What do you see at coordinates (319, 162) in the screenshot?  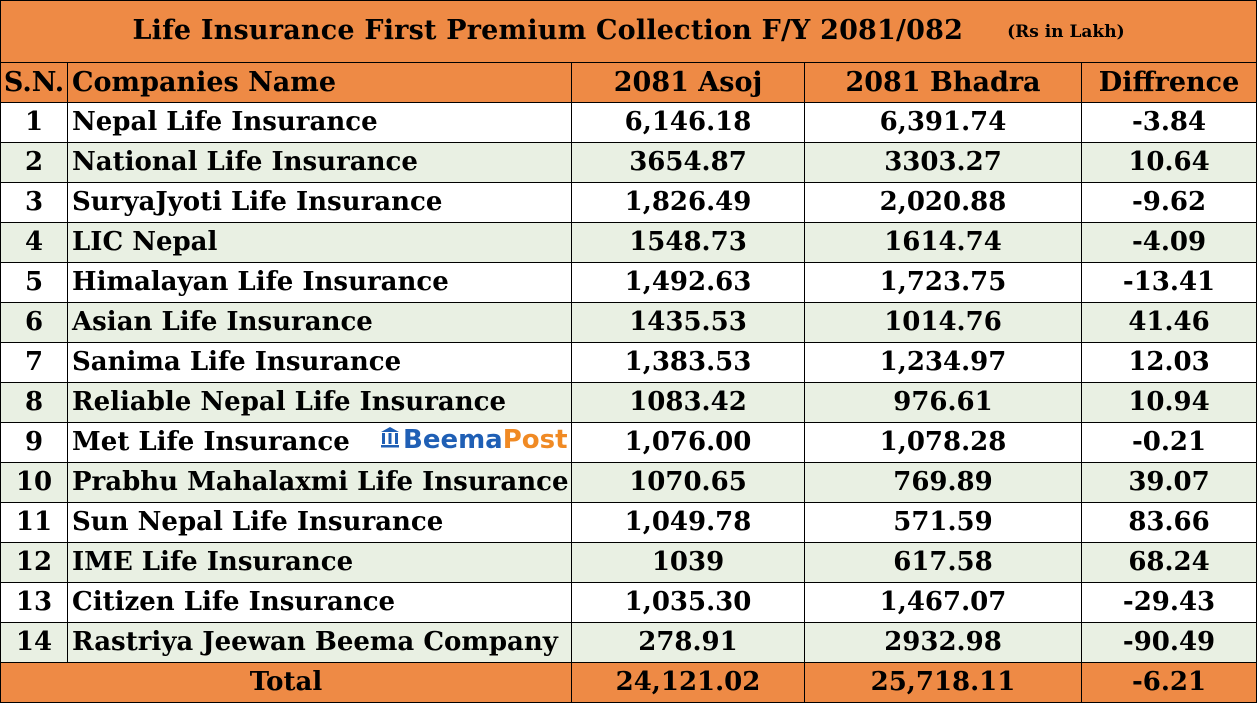 I see `cell-company: National Life Insurance` at bounding box center [319, 162].